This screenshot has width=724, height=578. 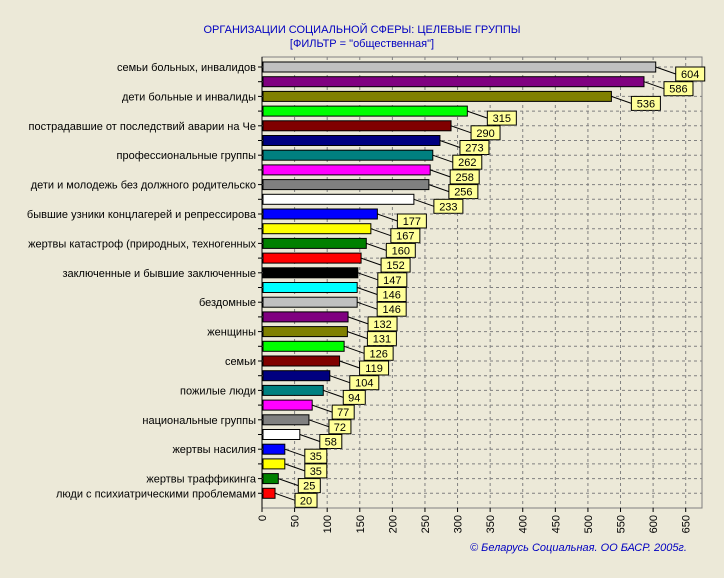 I want to click on x-tick-label: 300, so click(x=459, y=524).